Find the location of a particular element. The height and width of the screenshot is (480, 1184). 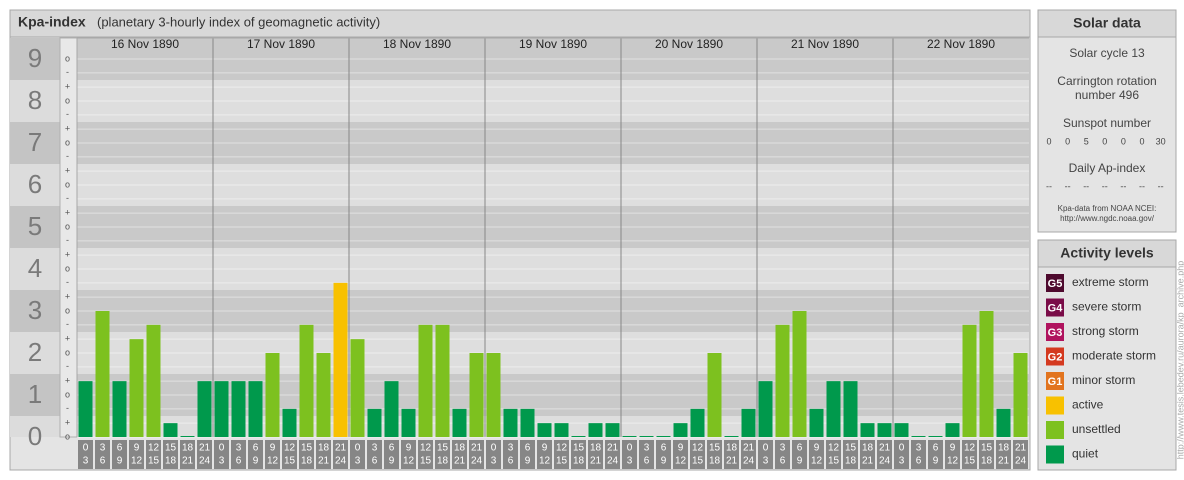

period-from: 9 is located at coordinates (681, 448).